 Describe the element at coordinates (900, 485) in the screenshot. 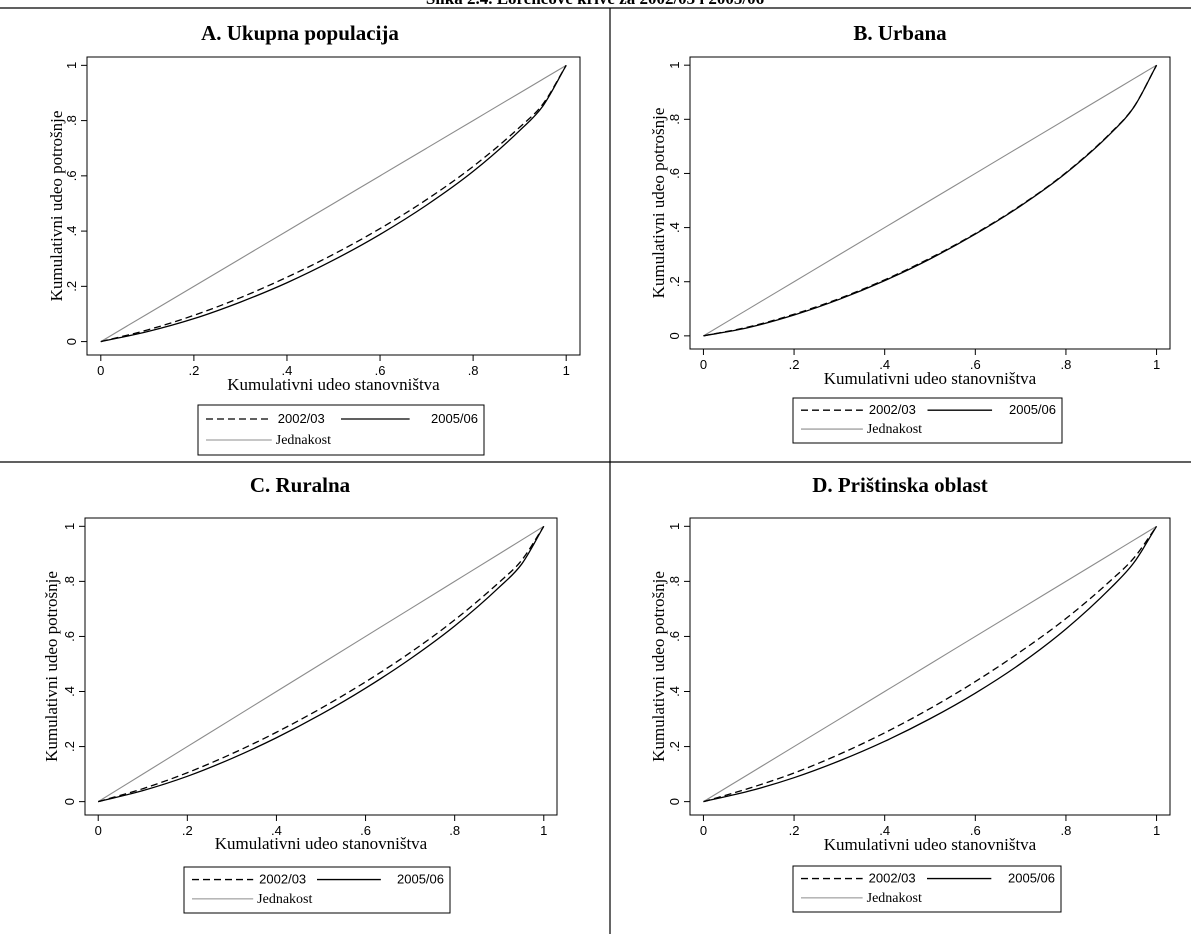

I see `chart-title: D. Prištinska oblast` at that location.